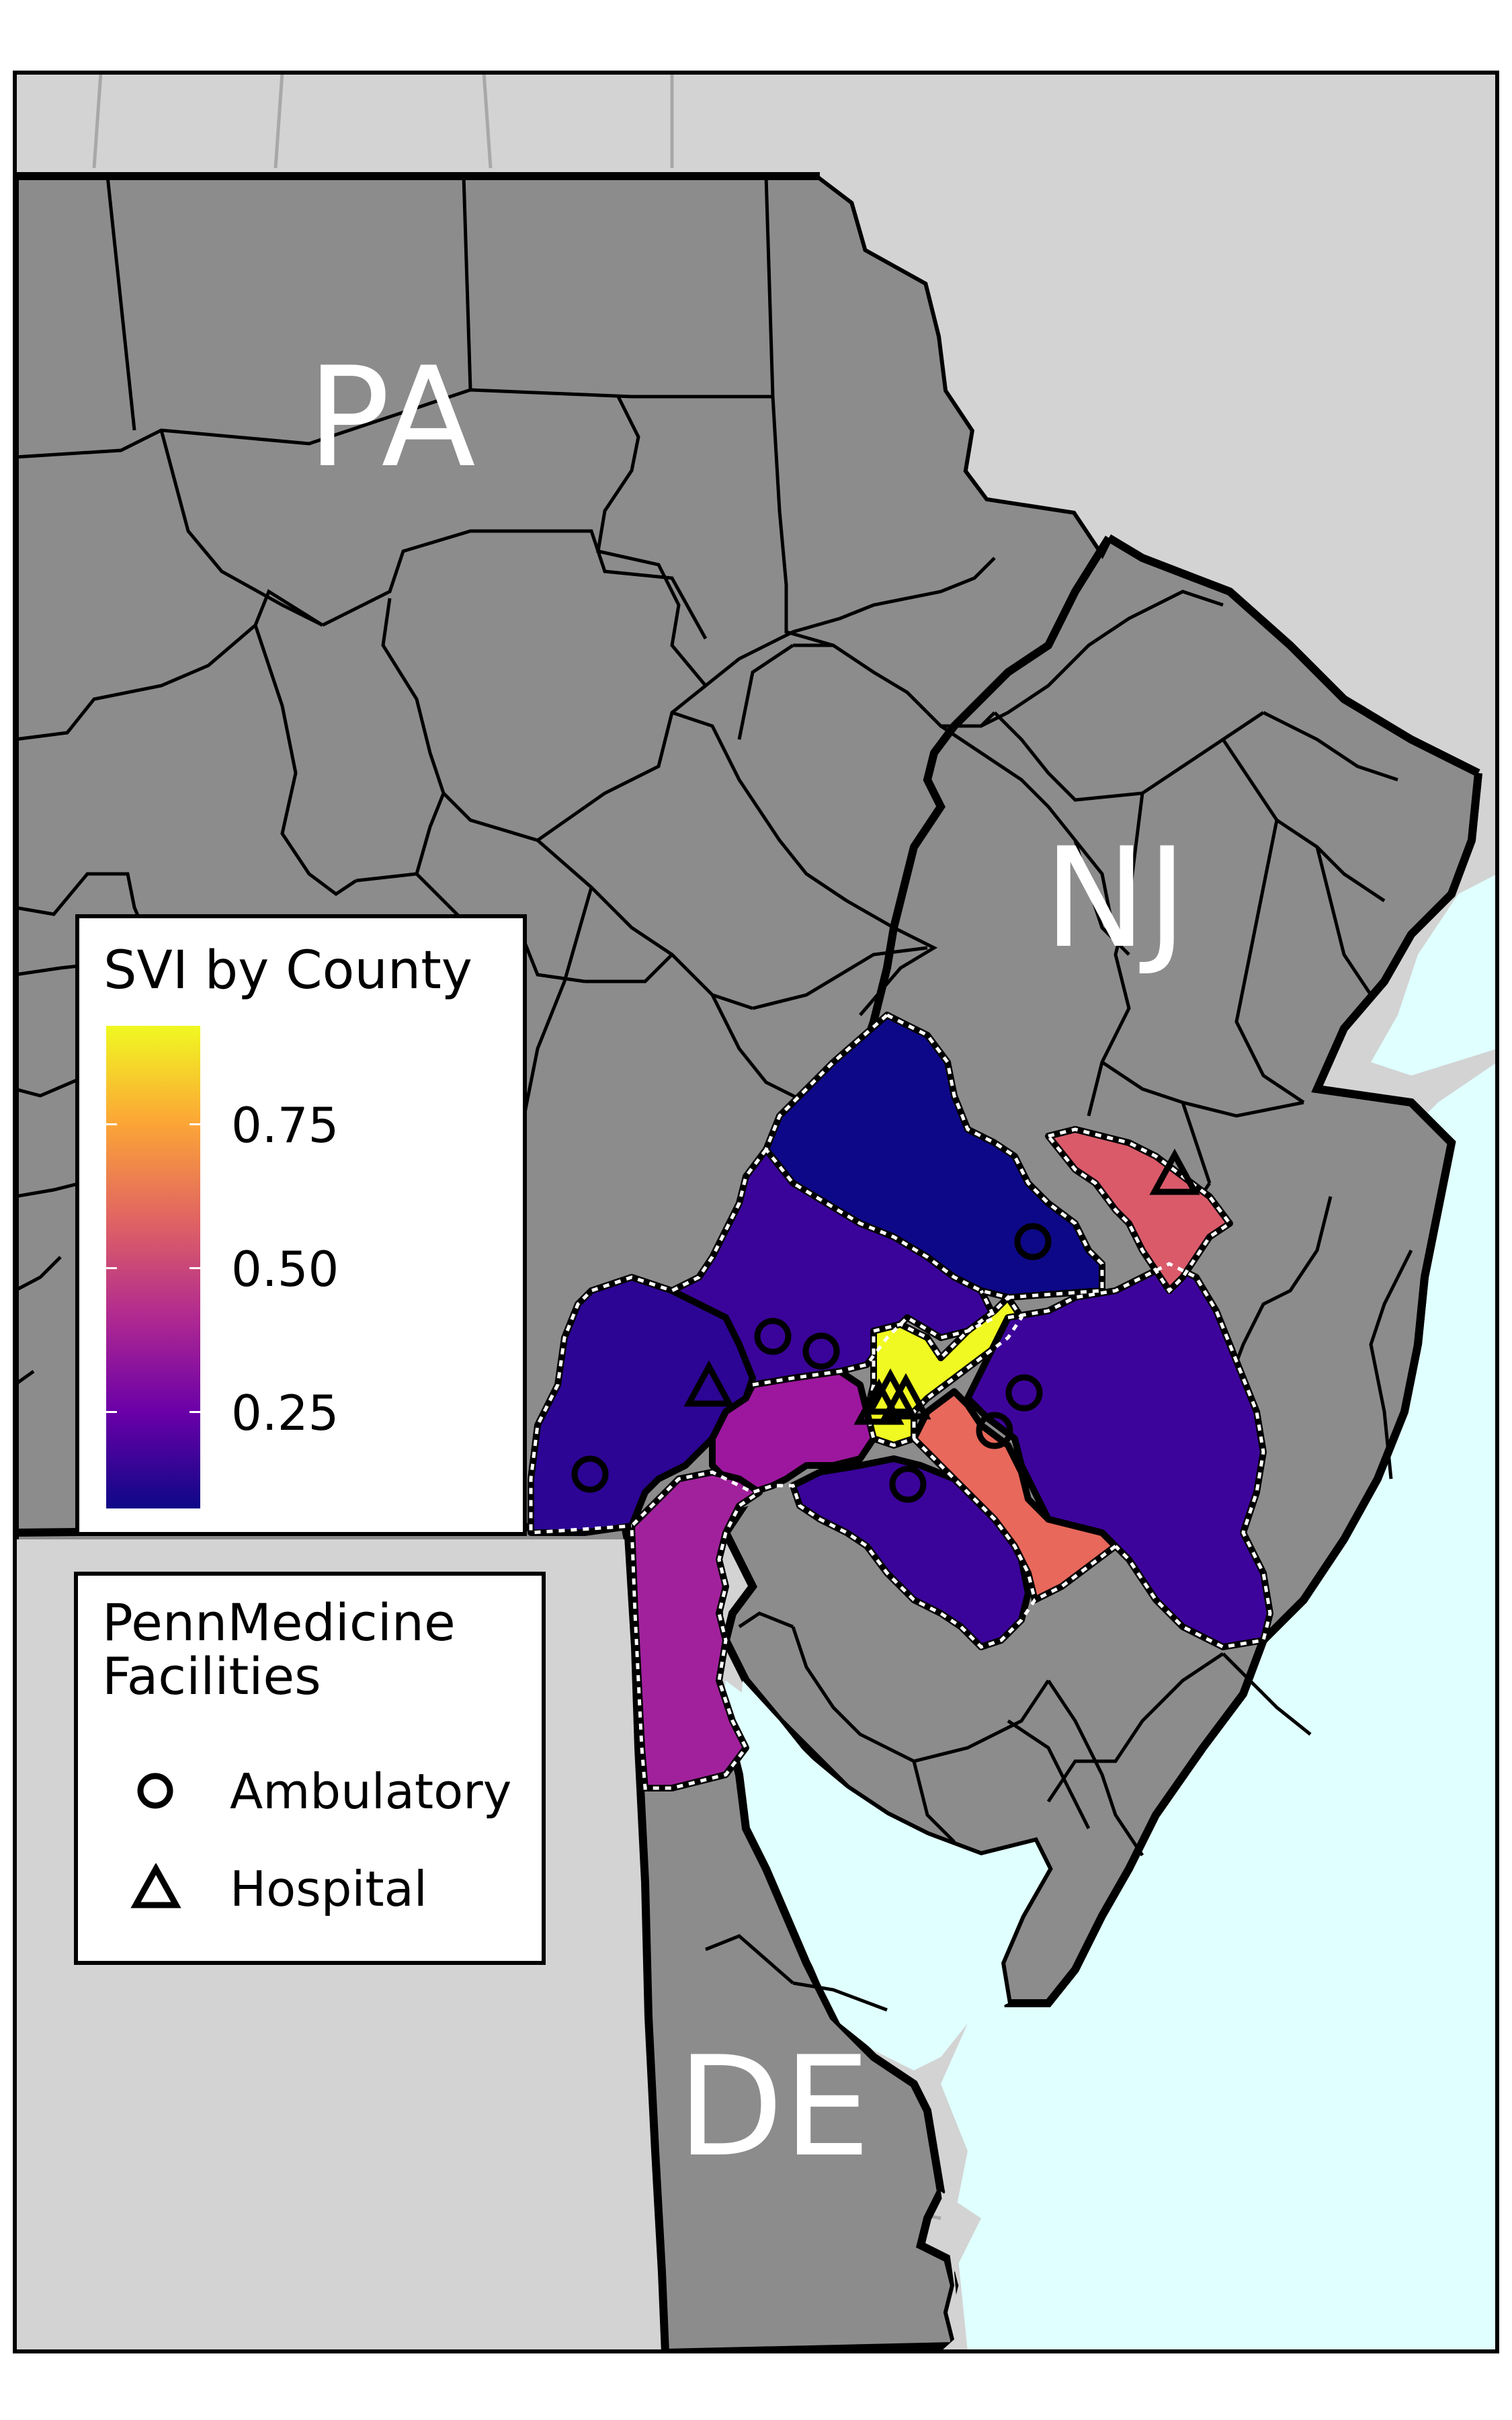 Image resolution: width=1512 pixels, height=2420 pixels. Describe the element at coordinates (371, 1791) in the screenshot. I see `ambulatory-legend-label: Ambulatory` at that location.